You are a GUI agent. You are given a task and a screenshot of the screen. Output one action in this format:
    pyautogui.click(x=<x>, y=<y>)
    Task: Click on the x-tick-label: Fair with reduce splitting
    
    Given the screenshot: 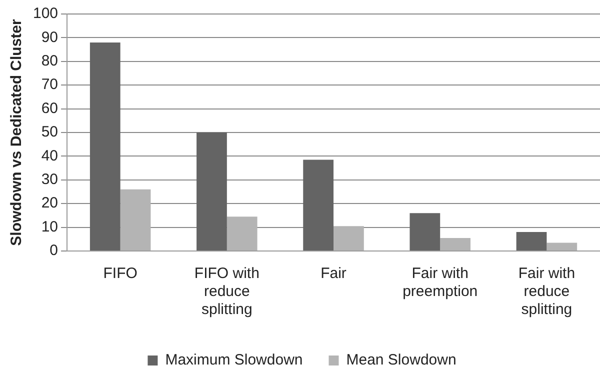 What is the action you would take?
    pyautogui.click(x=547, y=291)
    